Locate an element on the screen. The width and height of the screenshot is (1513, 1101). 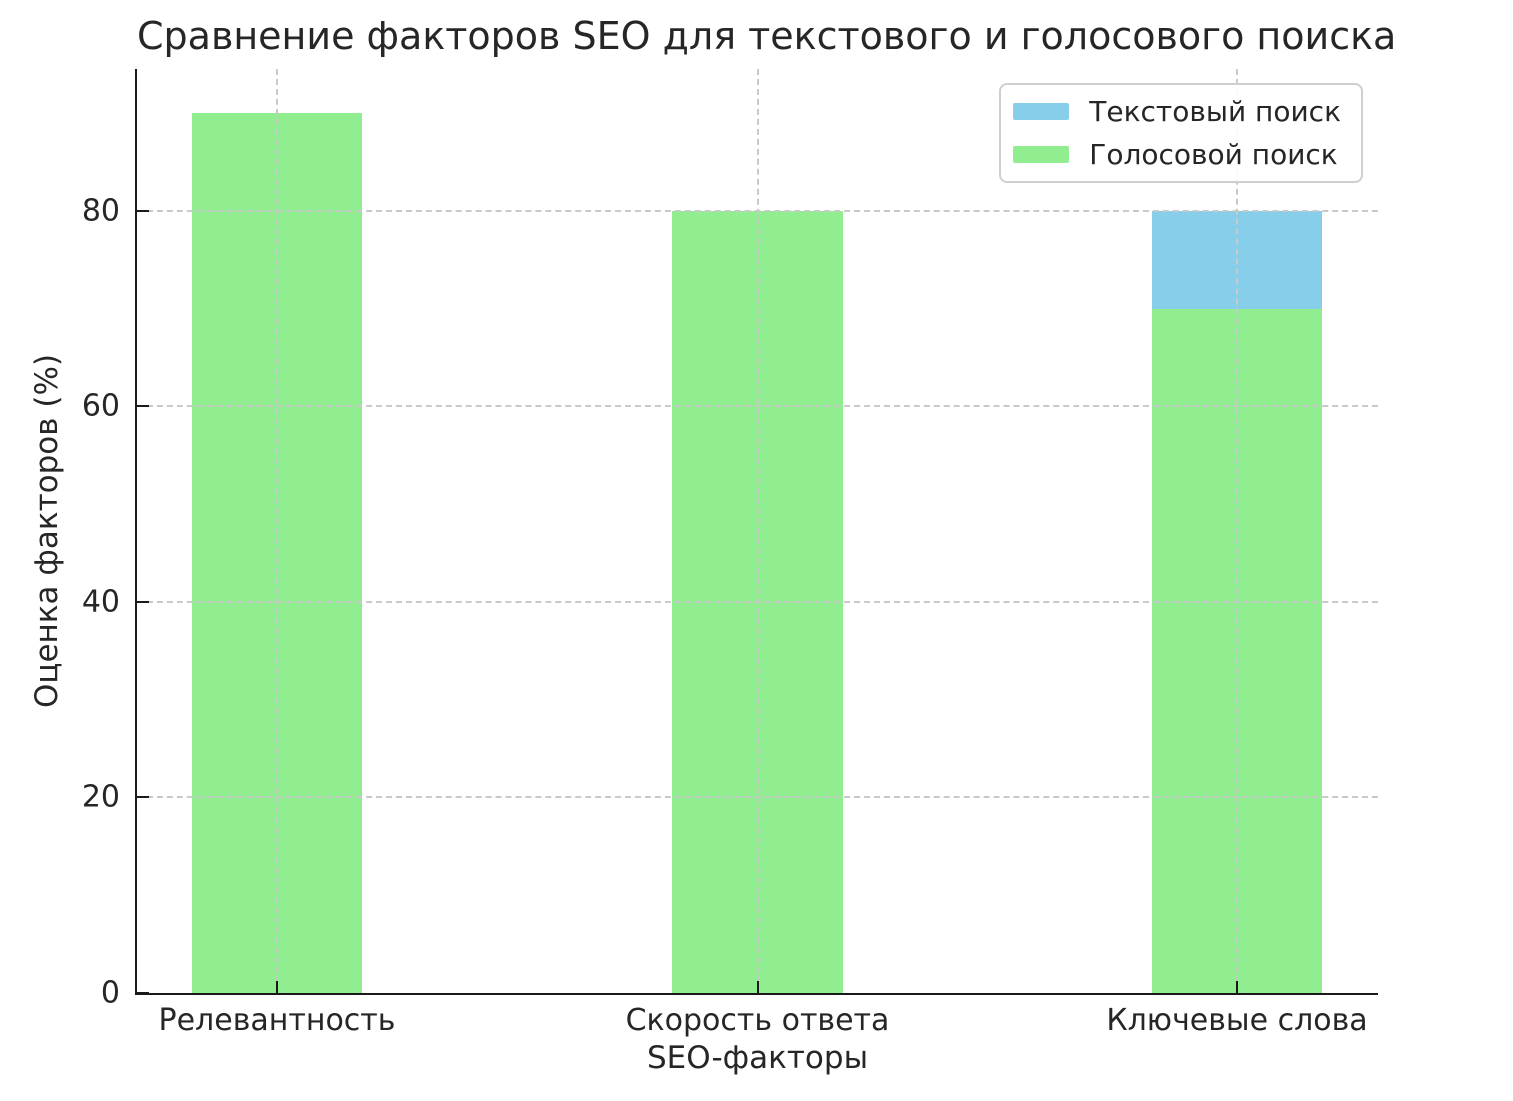
y-tick-label: 40 is located at coordinates (100, 602).